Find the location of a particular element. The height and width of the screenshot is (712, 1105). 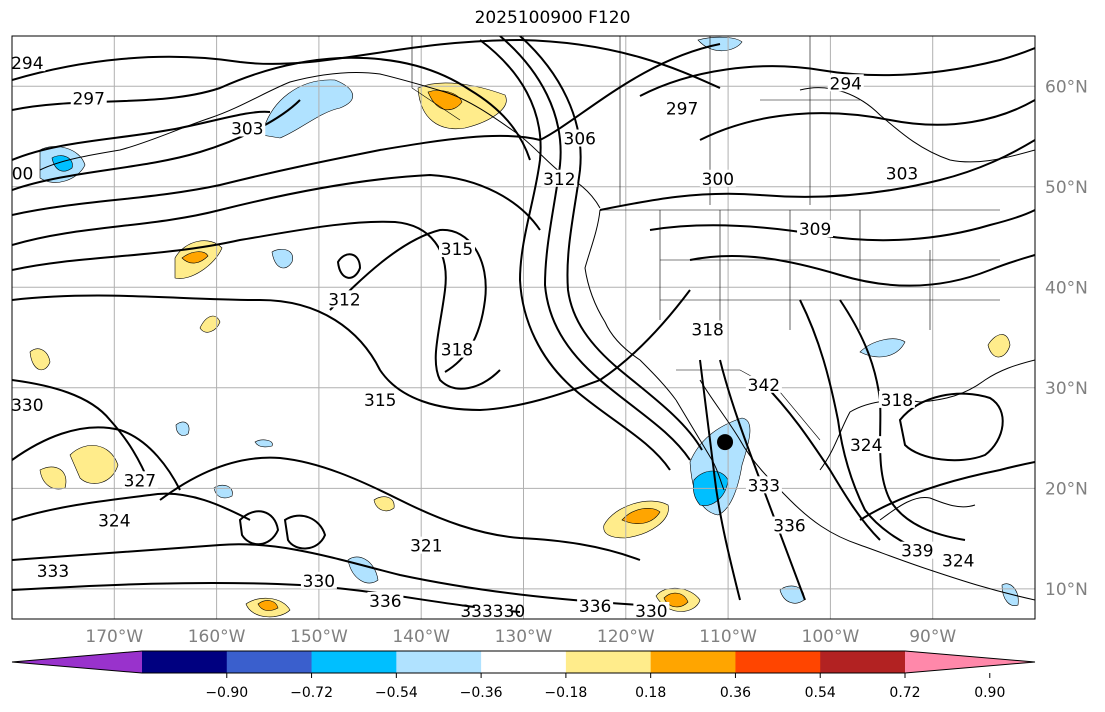

latitude-tick-labels: 10°N 20°N 30°N 40°N 50°N 60°N is located at coordinates (1066, 338).